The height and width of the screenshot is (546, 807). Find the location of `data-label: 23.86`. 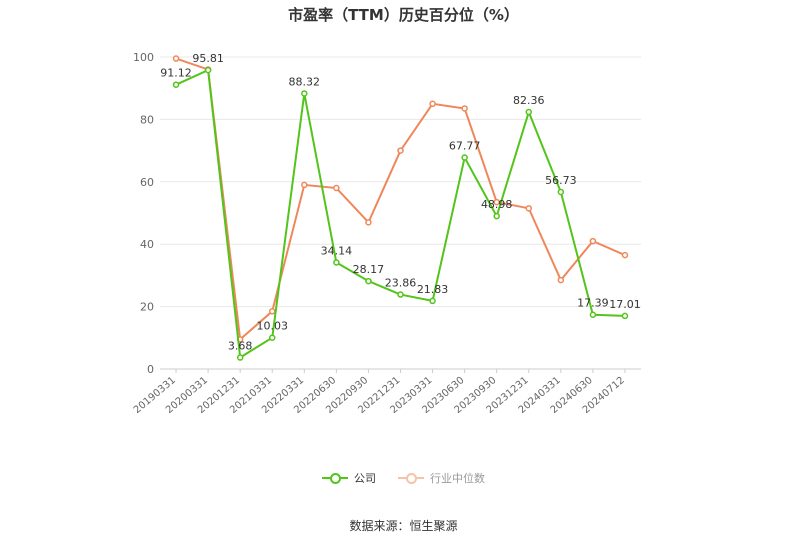

data-label: 23.86 is located at coordinates (401, 283).